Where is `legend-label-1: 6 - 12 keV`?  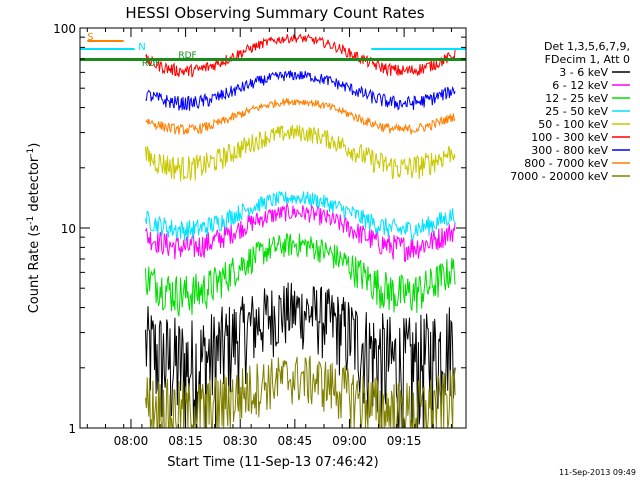 legend-label-1: 6 - 12 keV is located at coordinates (580, 85).